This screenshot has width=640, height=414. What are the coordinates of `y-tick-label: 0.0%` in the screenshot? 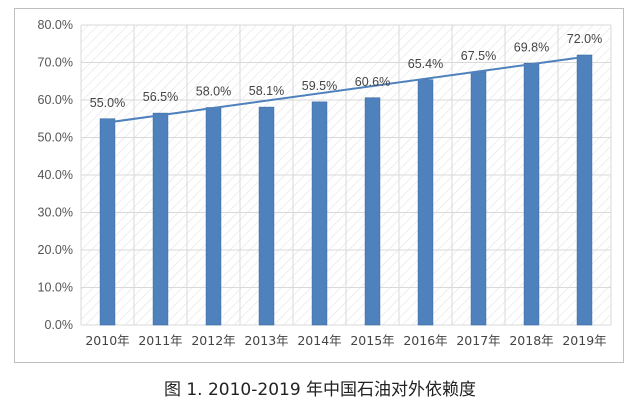 It's located at (59, 325).